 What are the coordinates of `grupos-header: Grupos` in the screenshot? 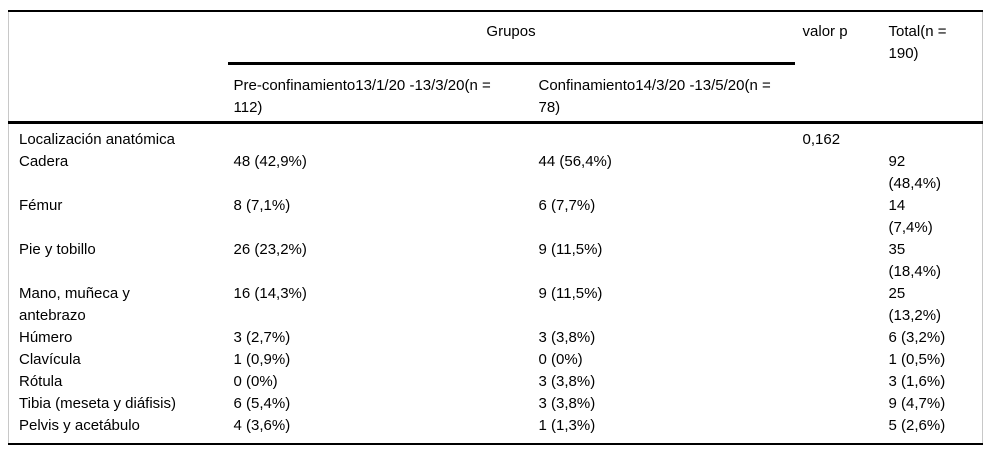 It's located at (511, 38).